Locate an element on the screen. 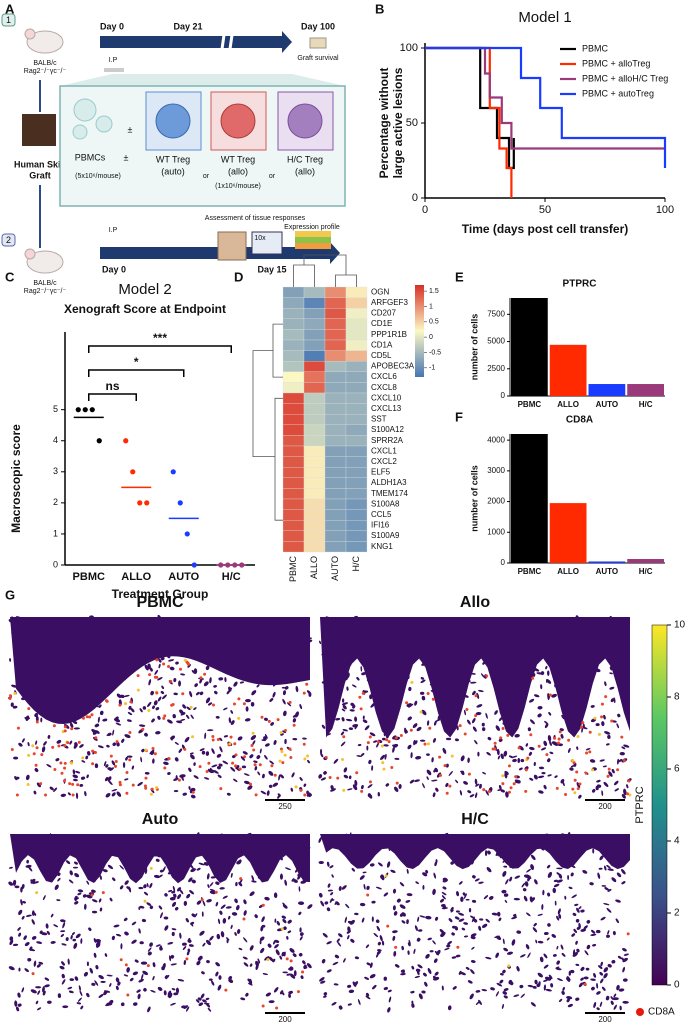 The height and width of the screenshot is (1023, 685). treg-label: WT Treg is located at coordinates (173, 159).